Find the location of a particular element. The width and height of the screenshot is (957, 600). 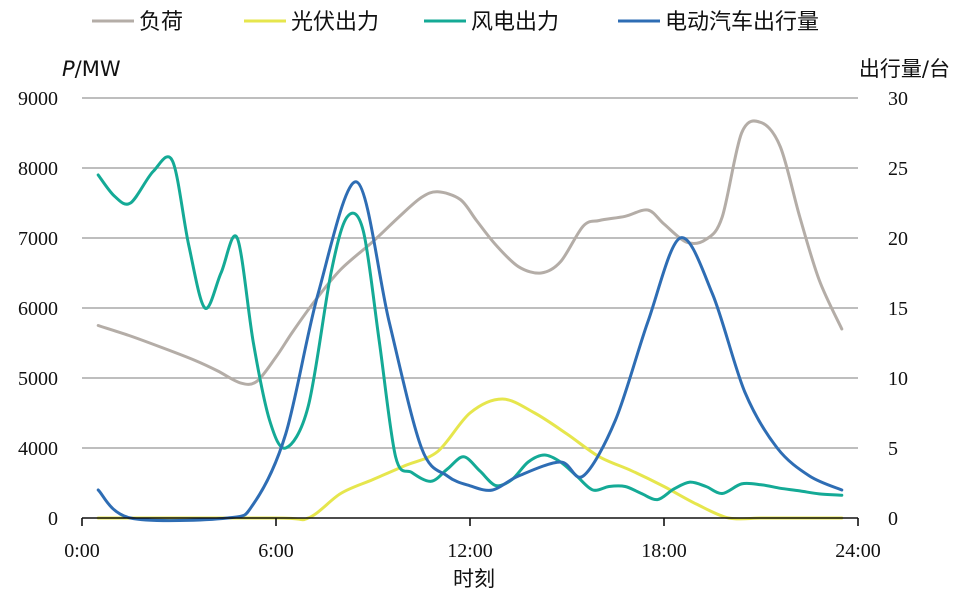

y-right-tick-label: 5 is located at coordinates (893, 449).